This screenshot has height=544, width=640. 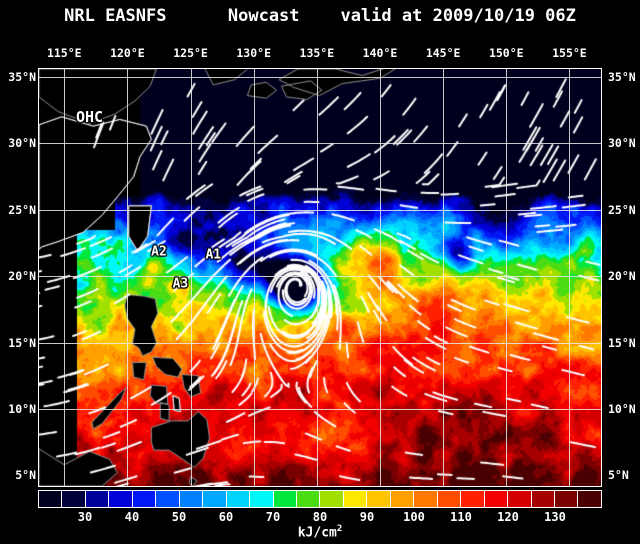 I want to click on lat-tick-right-25: 25°N, so click(x=622, y=209).